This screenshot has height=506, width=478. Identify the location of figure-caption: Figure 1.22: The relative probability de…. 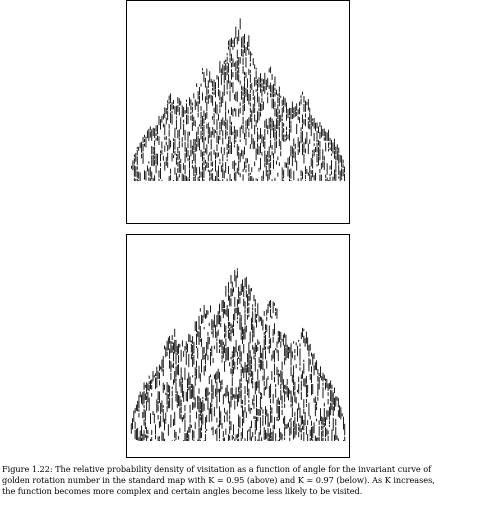
(239, 480).